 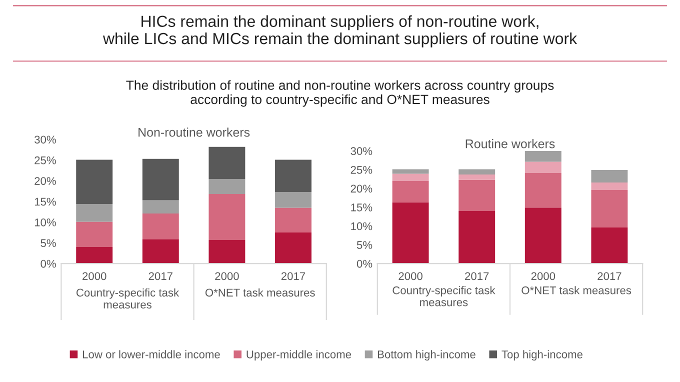 I want to click on text: HICs remain the dominant suppliers of non-routine work, while LICs and MICs remain the dominant suppliers of routine work, so click(x=340, y=31).